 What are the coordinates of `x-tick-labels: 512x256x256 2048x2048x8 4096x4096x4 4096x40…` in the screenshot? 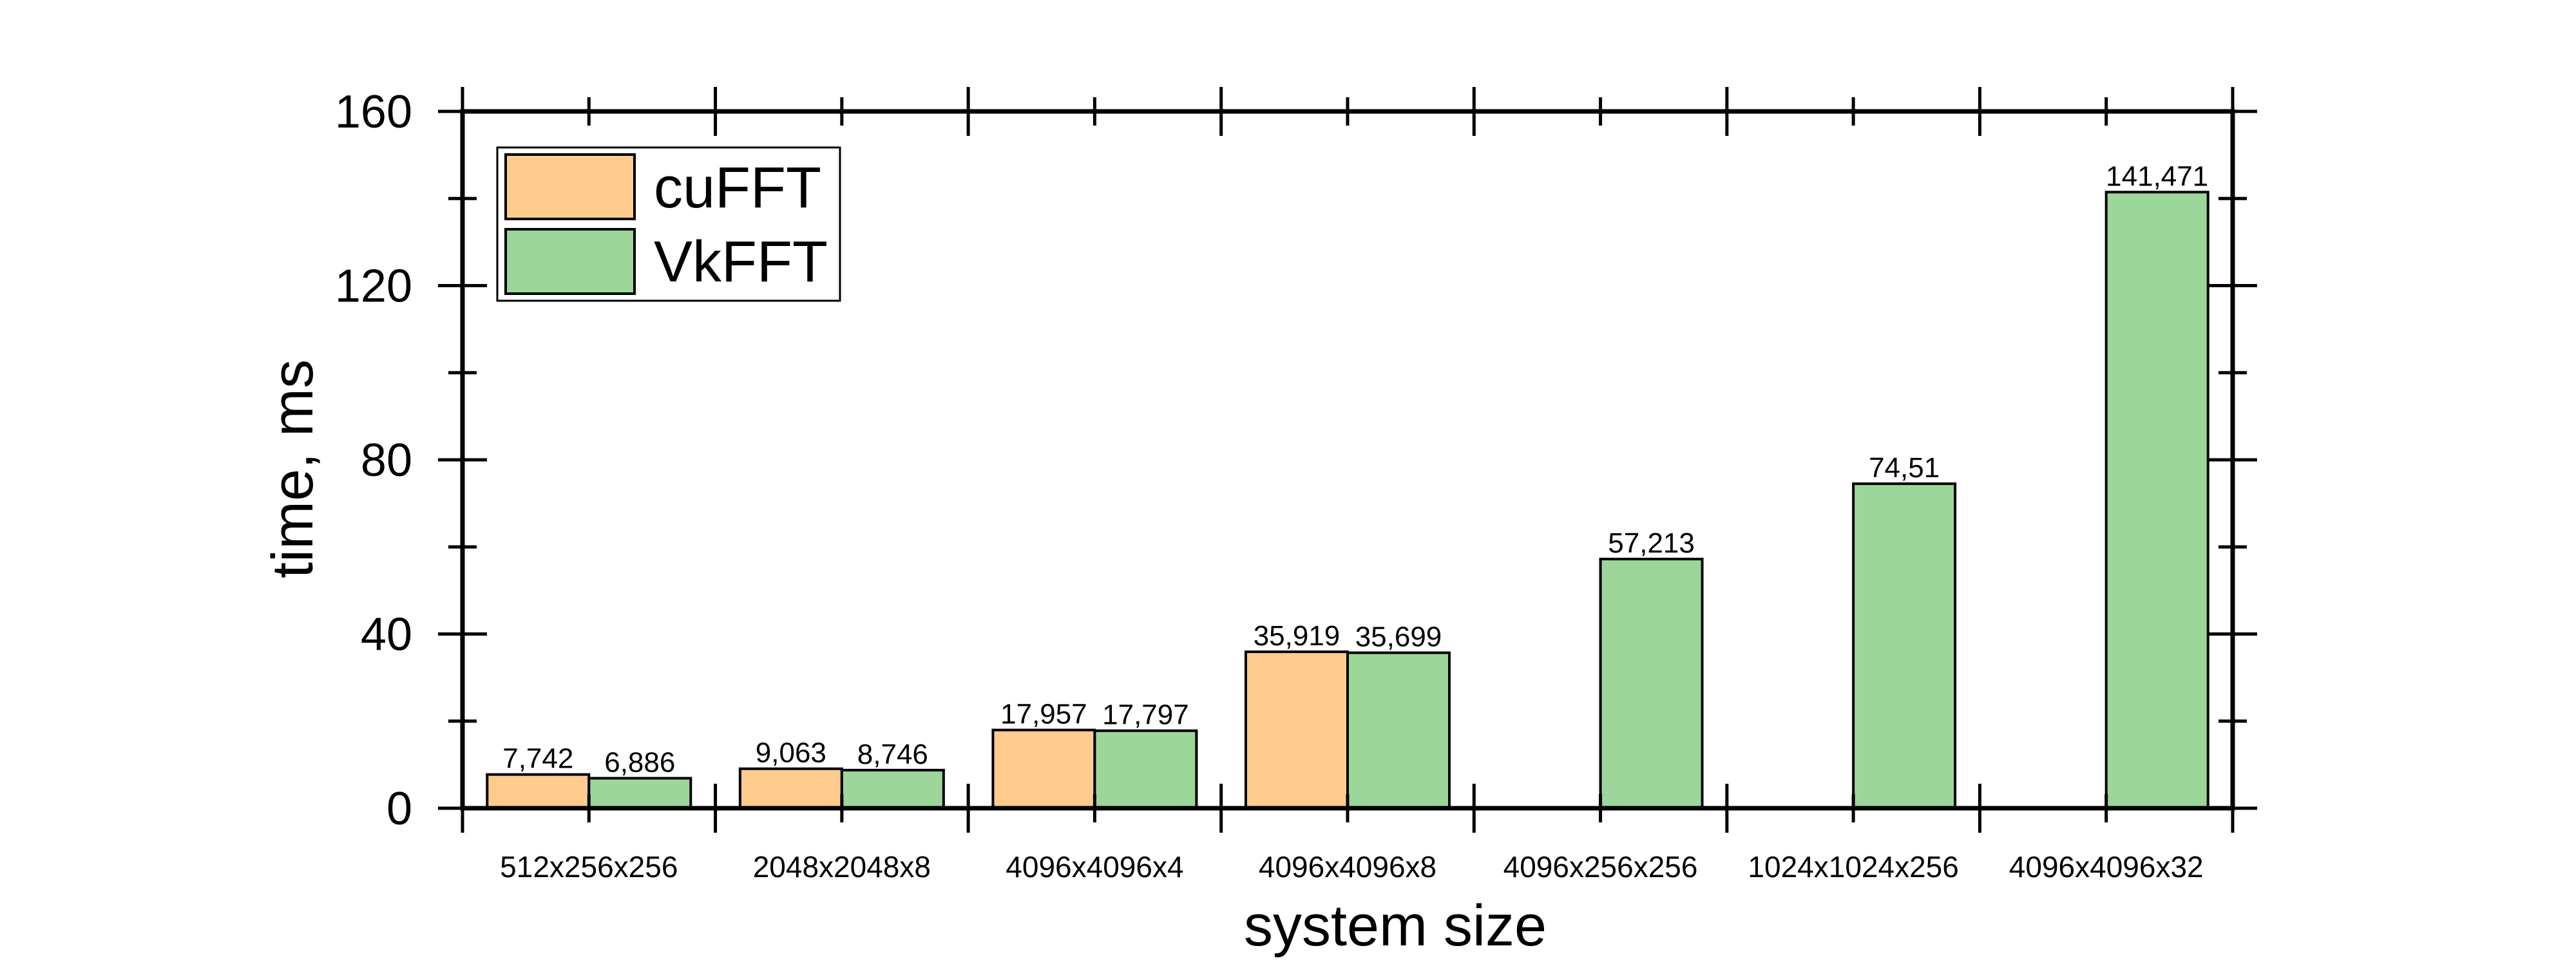 It's located at (1351, 867).